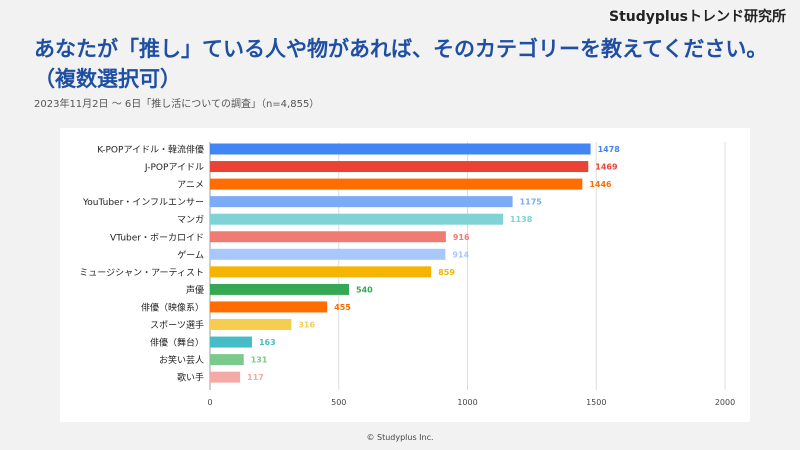 The image size is (800, 450). What do you see at coordinates (259, 360) in the screenshot?
I see `data-label: 131` at bounding box center [259, 360].